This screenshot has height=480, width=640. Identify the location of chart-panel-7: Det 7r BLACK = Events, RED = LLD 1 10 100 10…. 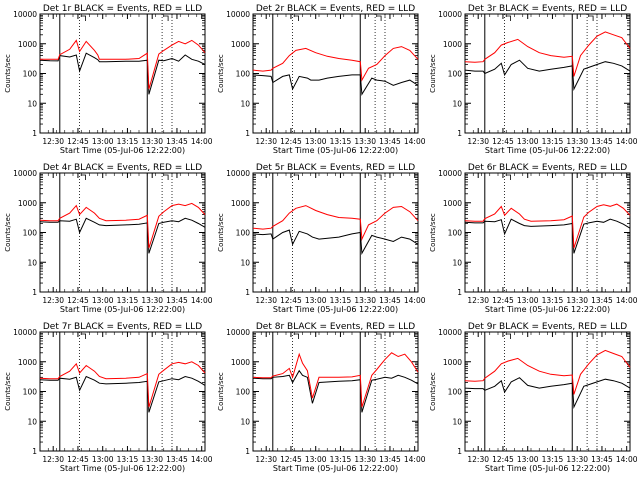
(108, 397).